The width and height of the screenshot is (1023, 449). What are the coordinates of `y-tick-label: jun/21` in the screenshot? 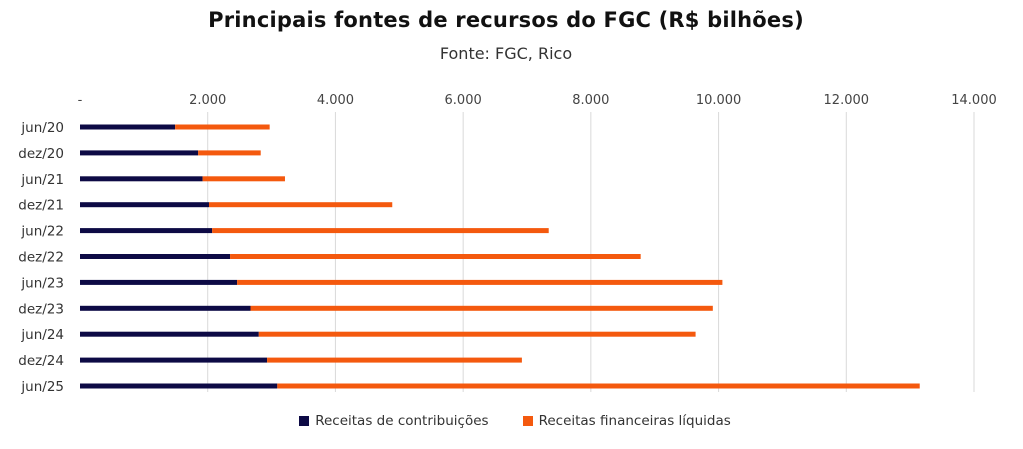 It's located at (42, 180).